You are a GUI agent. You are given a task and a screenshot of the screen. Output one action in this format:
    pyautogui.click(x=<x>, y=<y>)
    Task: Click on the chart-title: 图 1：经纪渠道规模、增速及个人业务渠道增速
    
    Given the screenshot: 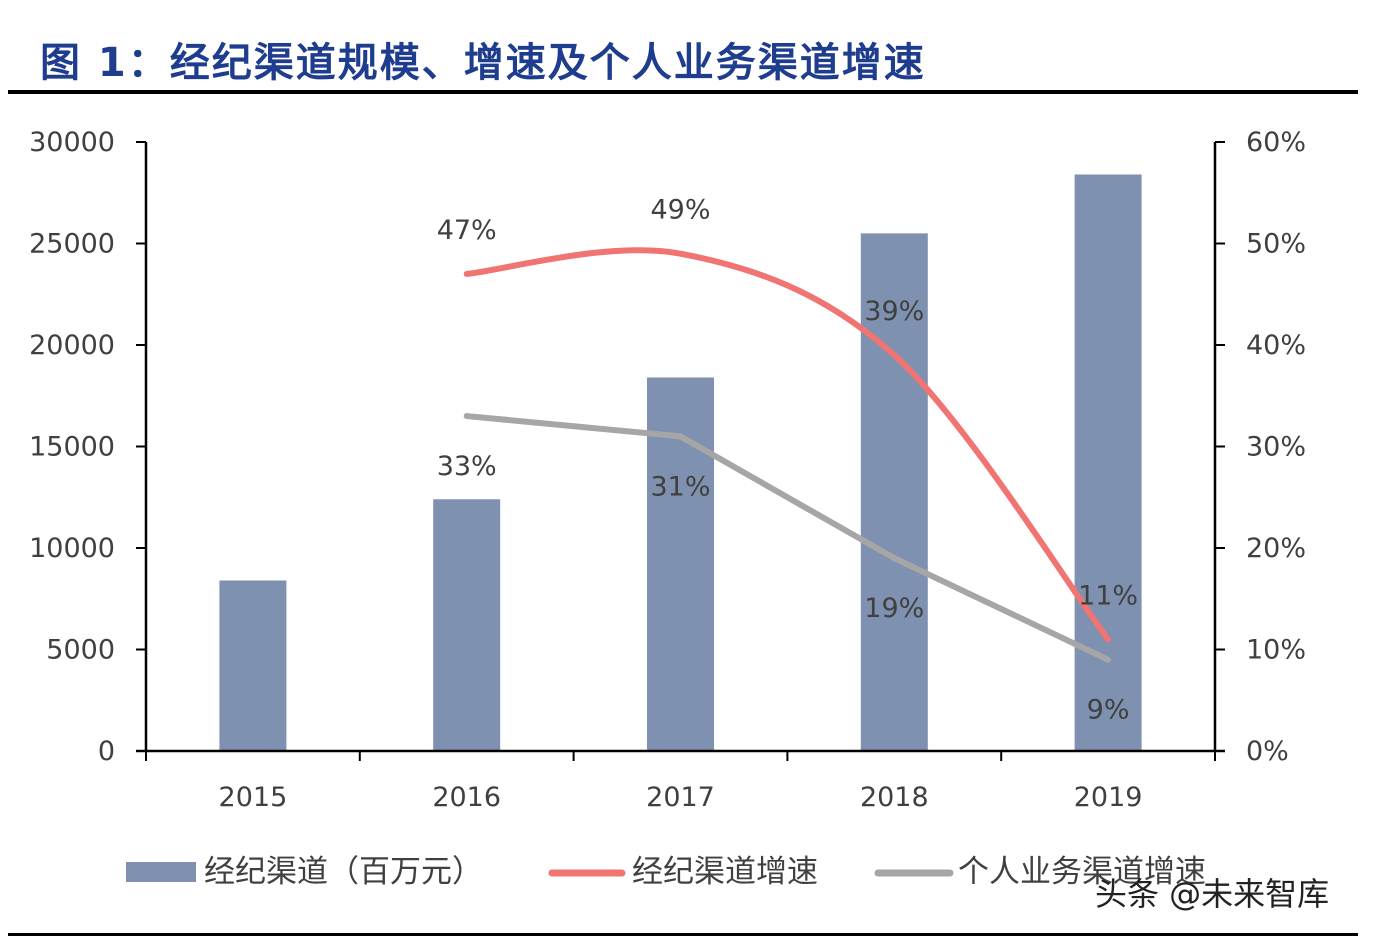 What is the action you would take?
    pyautogui.click(x=483, y=63)
    